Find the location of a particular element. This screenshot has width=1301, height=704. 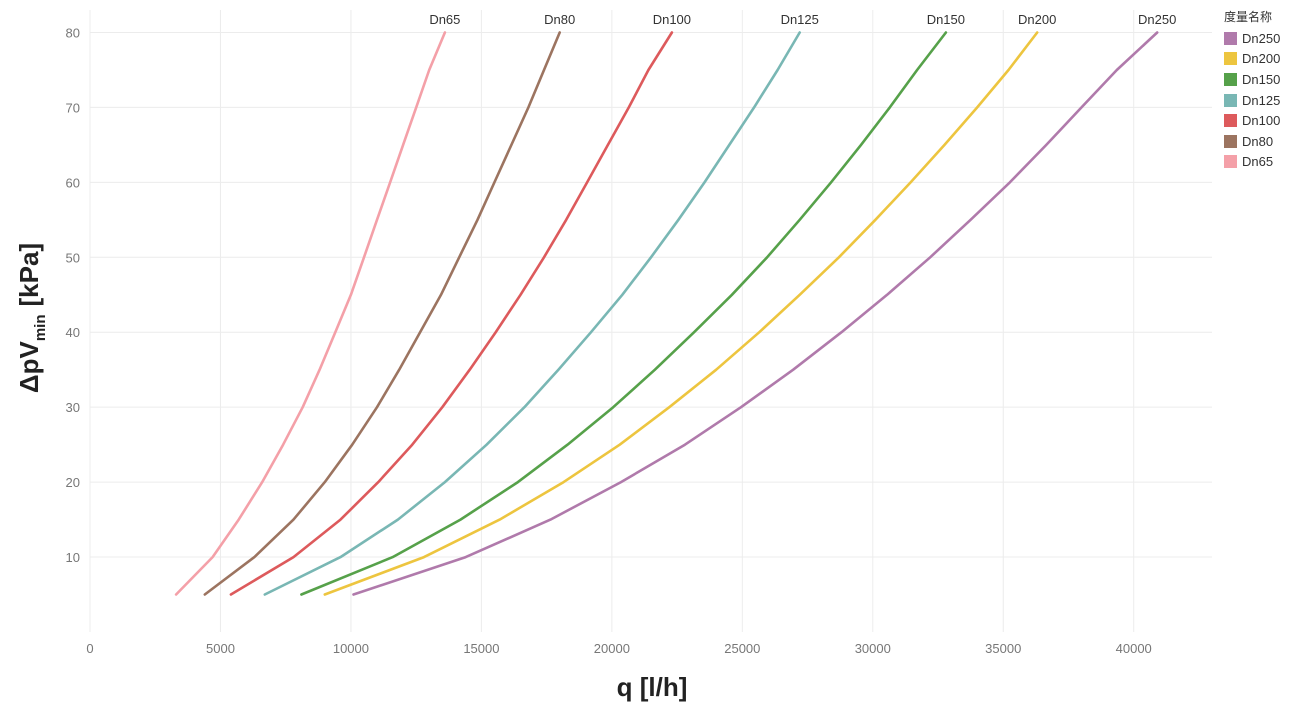

y-tick-label: 70 is located at coordinates (73, 107).